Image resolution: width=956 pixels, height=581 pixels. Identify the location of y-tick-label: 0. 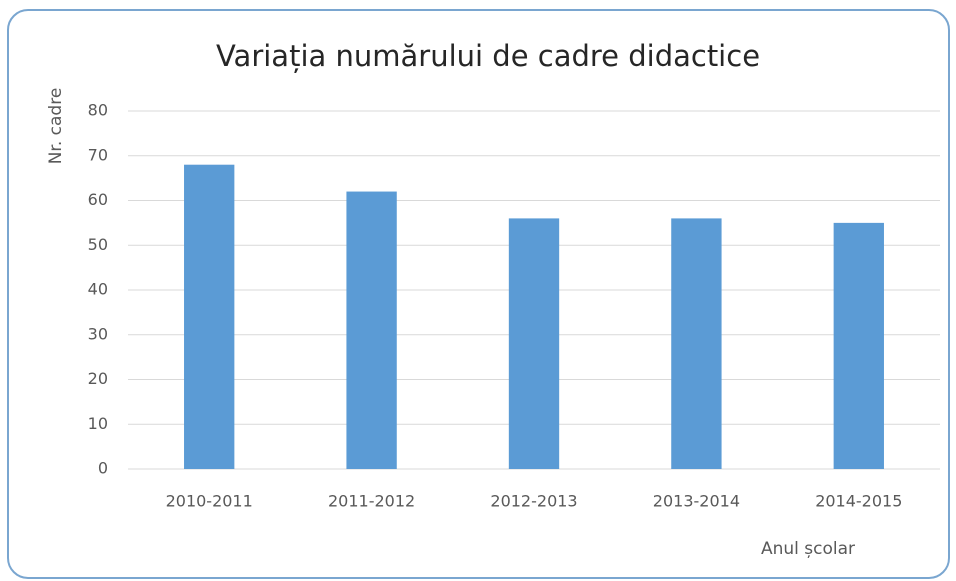
(103, 468).